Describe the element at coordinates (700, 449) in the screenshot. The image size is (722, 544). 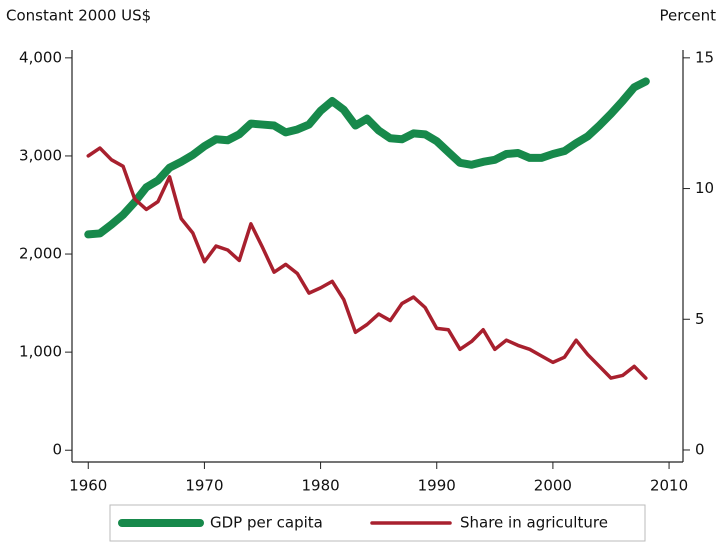
I see `y2-tick-label: 0` at that location.